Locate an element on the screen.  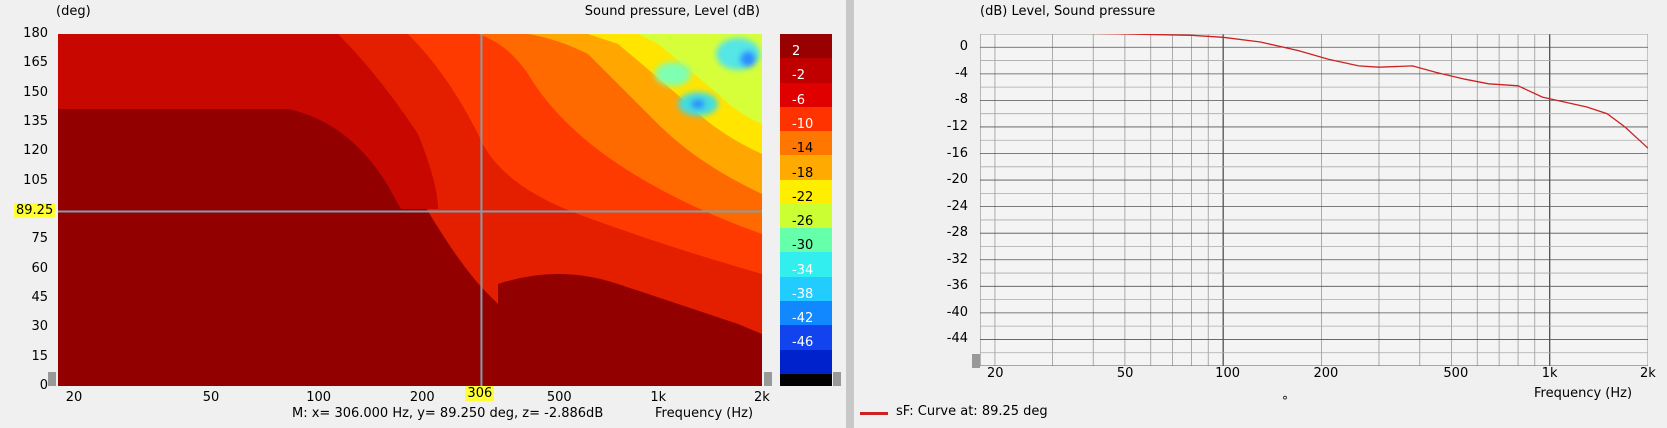
sf-curve is located at coordinates (1314, 91).